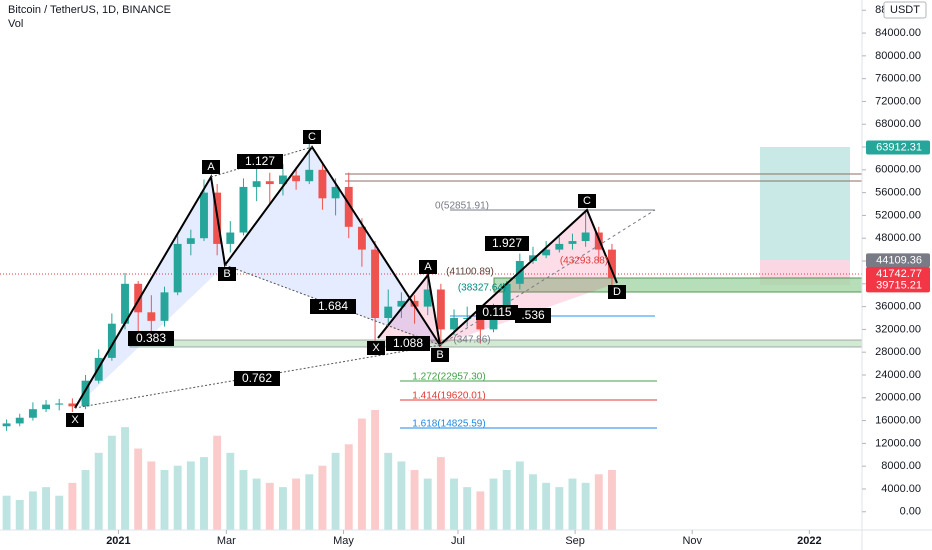 The height and width of the screenshot is (550, 932). I want to click on level-label: 0(52851.91), so click(462, 206).